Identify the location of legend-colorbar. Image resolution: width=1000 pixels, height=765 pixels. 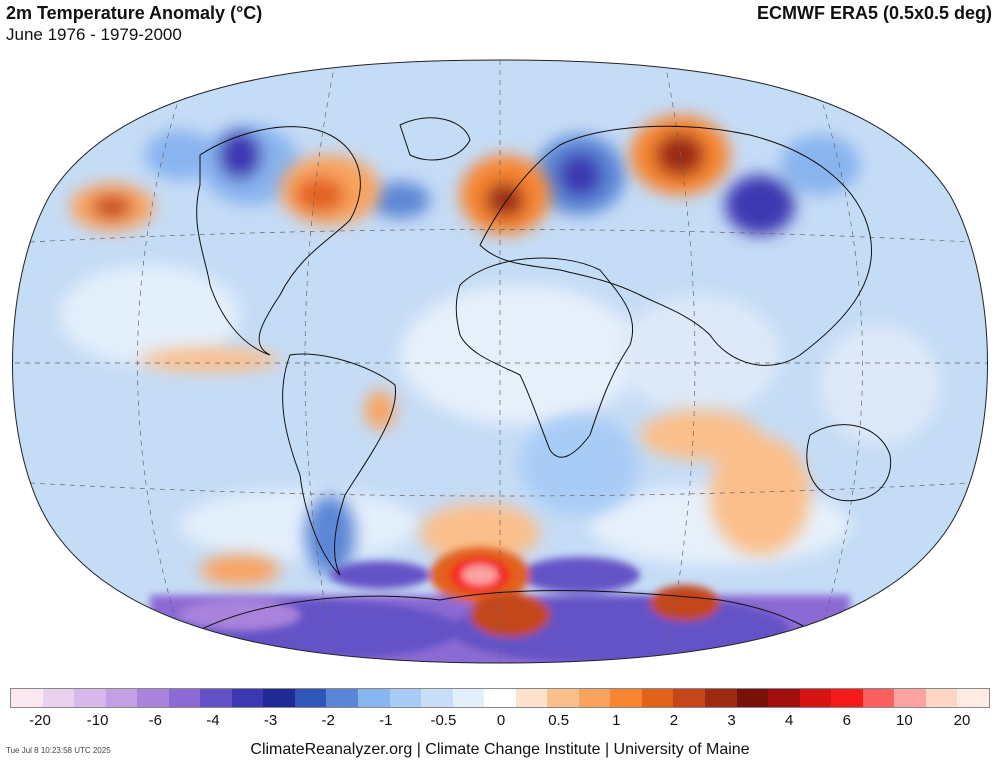
(500, 698).